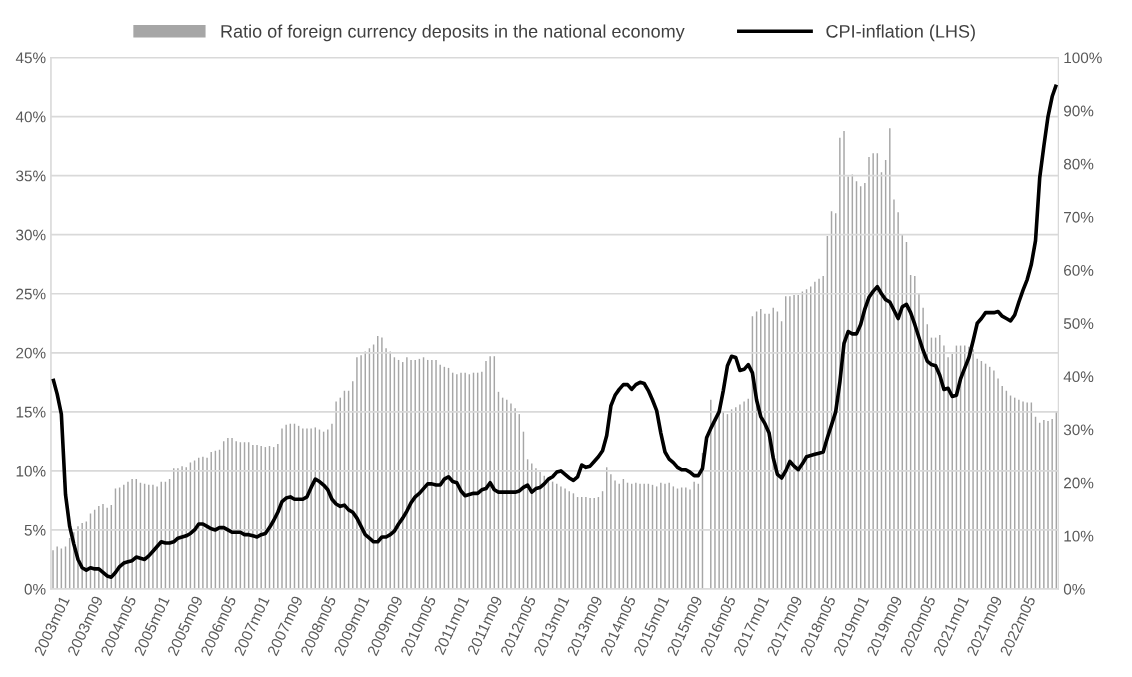 The width and height of the screenshot is (1132, 677). What do you see at coordinates (31, 353) in the screenshot?
I see `y-tick-label: 20%` at bounding box center [31, 353].